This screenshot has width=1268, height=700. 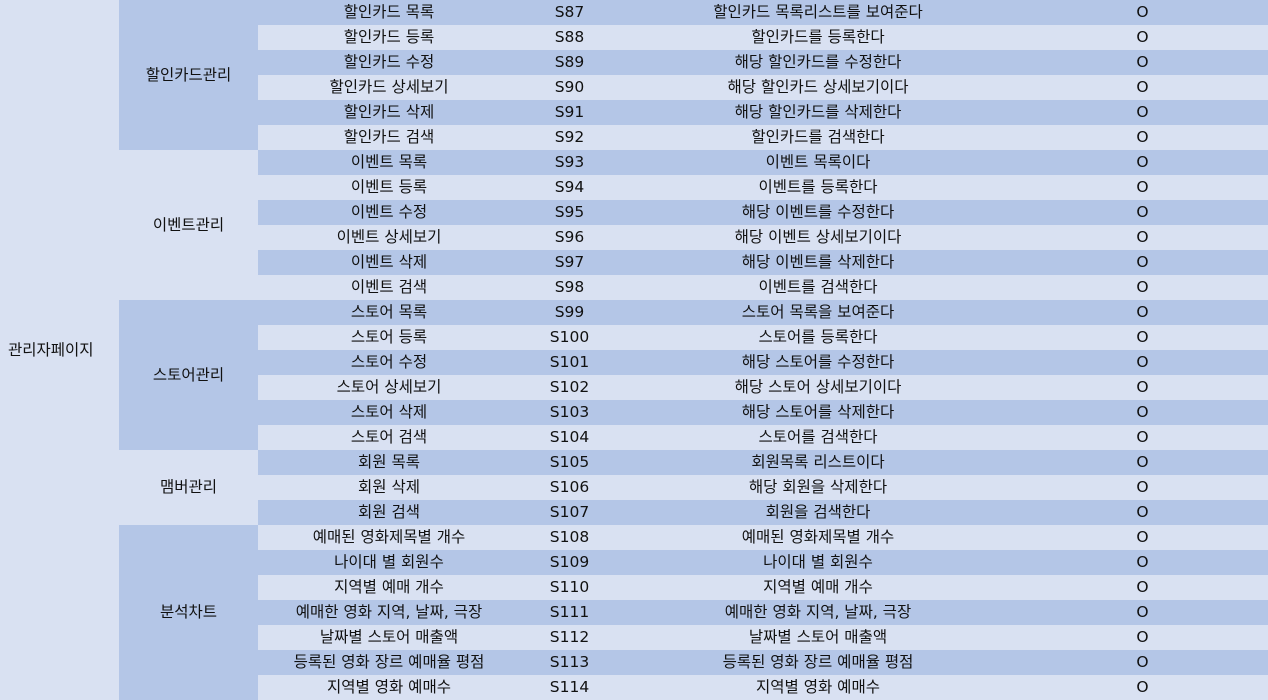 I want to click on description-cell: 이벤트를 검색한다, so click(x=818, y=287).